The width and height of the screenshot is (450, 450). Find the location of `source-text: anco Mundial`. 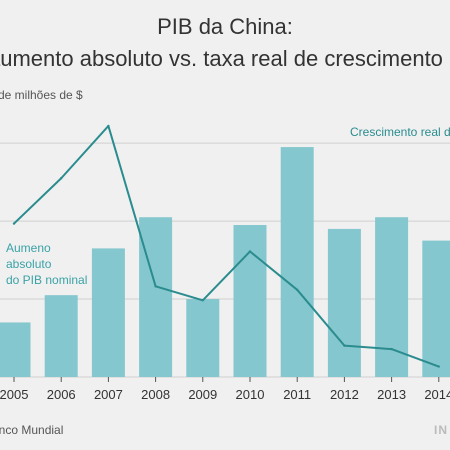

source-text: anco Mundial is located at coordinates (32, 430).